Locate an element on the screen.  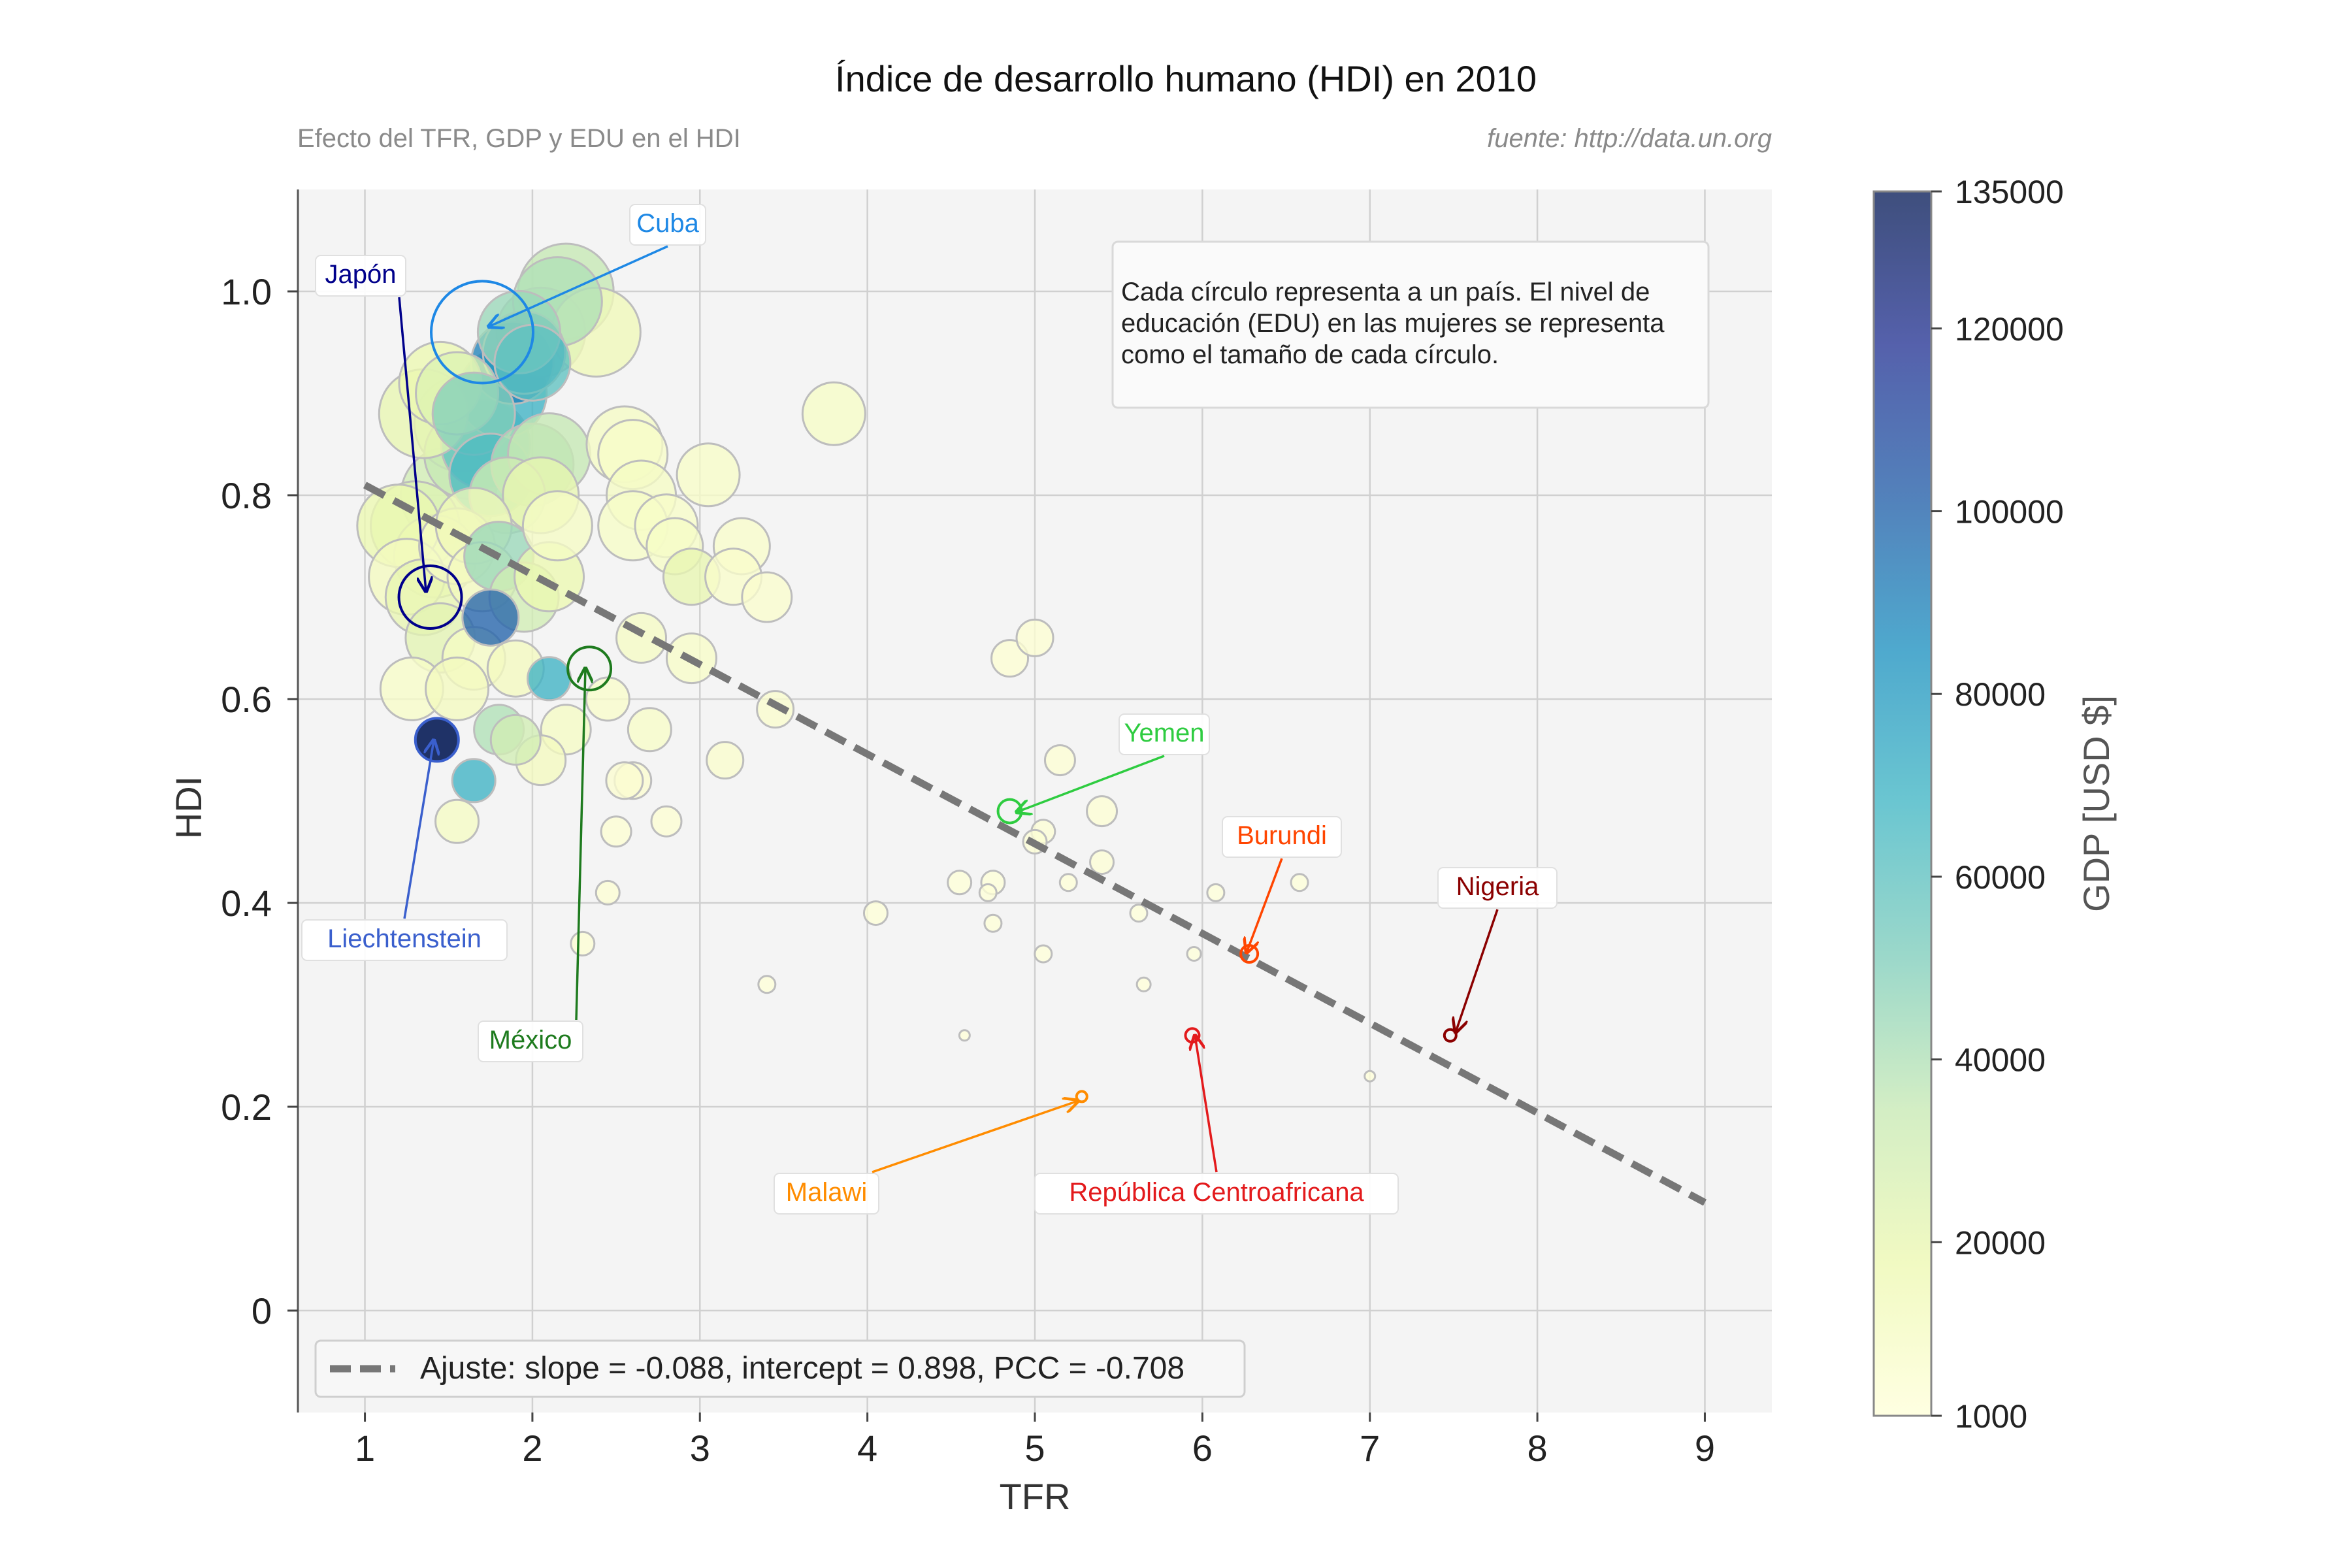
note-box-background is located at coordinates (1410, 324).